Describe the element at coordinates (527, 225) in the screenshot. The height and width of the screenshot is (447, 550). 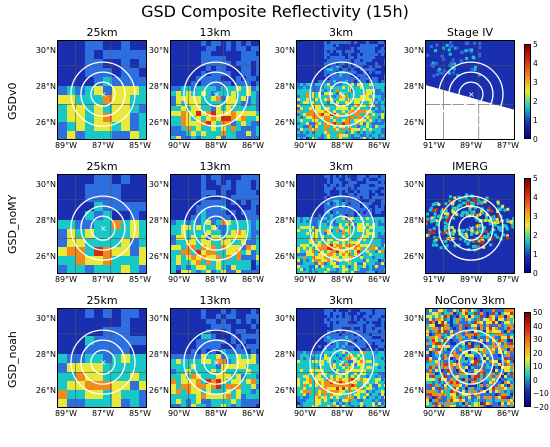
I see `colorbar` at that location.